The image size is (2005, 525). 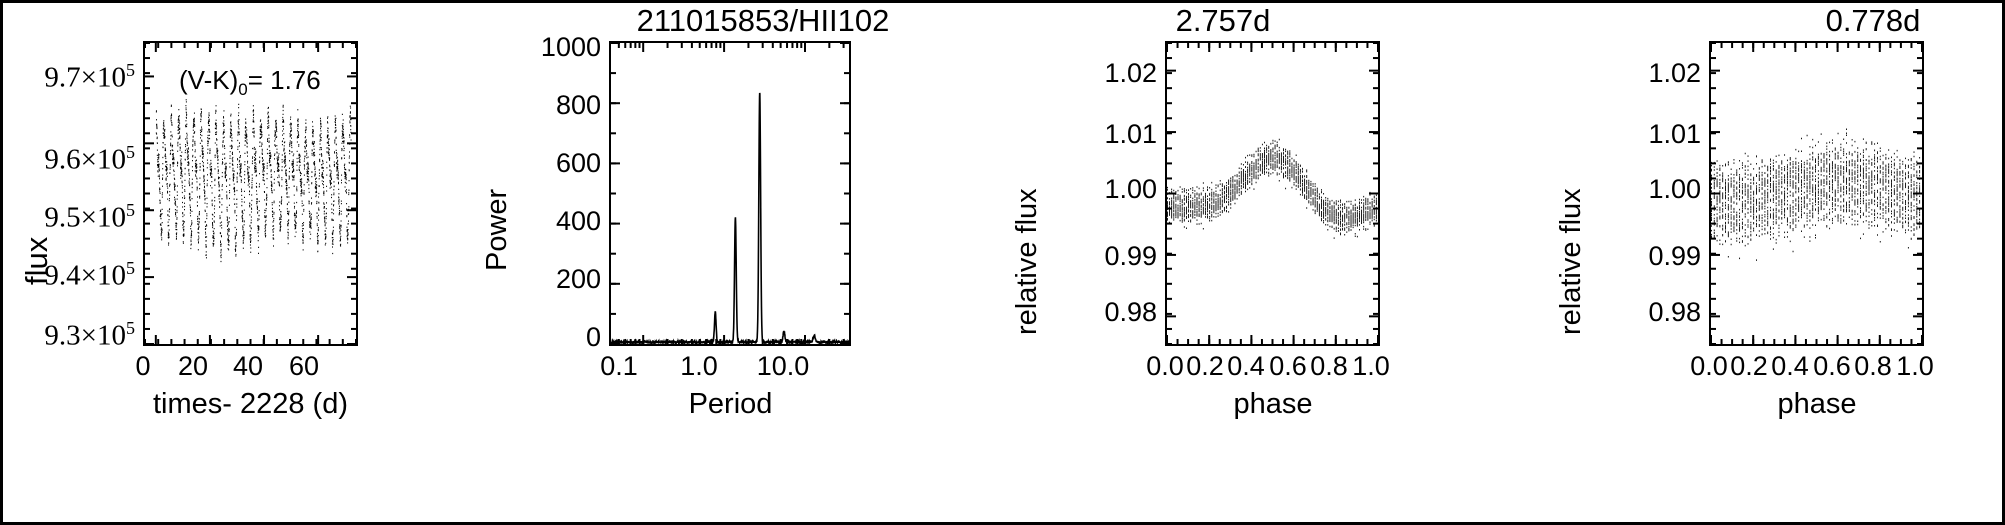 What do you see at coordinates (578, 105) in the screenshot?
I see `periodogram-ytick-4: 800` at bounding box center [578, 105].